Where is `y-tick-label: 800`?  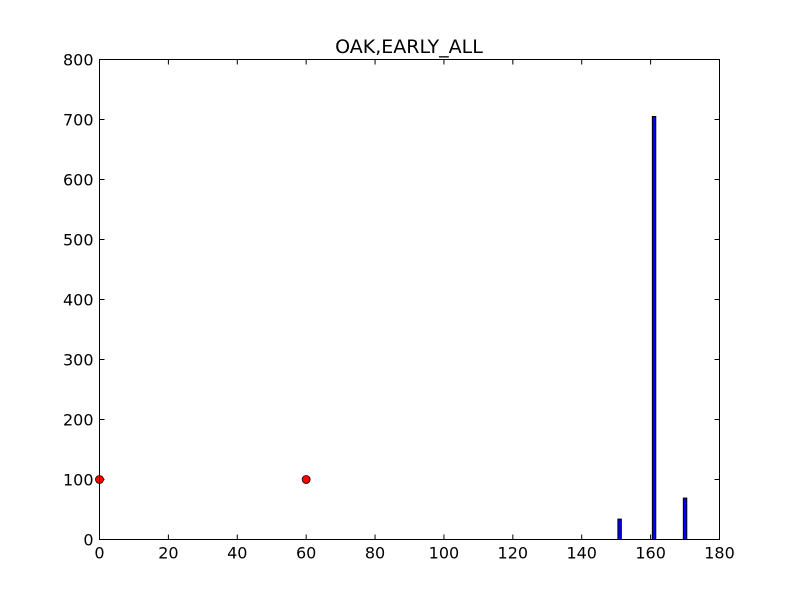
y-tick-label: 800 is located at coordinates (78, 60).